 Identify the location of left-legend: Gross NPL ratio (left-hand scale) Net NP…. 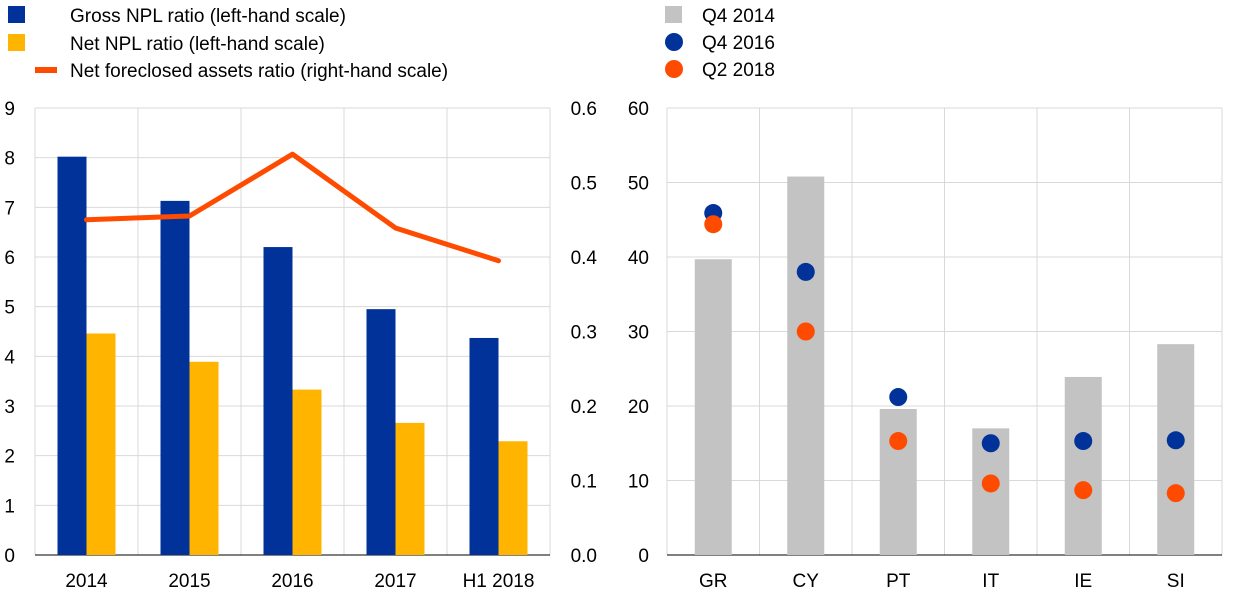
(228, 44).